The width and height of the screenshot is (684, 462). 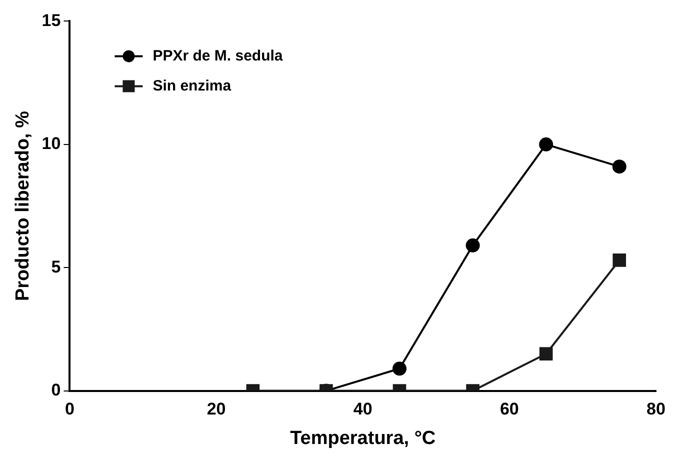 I want to click on x-tick-label: 20, so click(x=216, y=409).